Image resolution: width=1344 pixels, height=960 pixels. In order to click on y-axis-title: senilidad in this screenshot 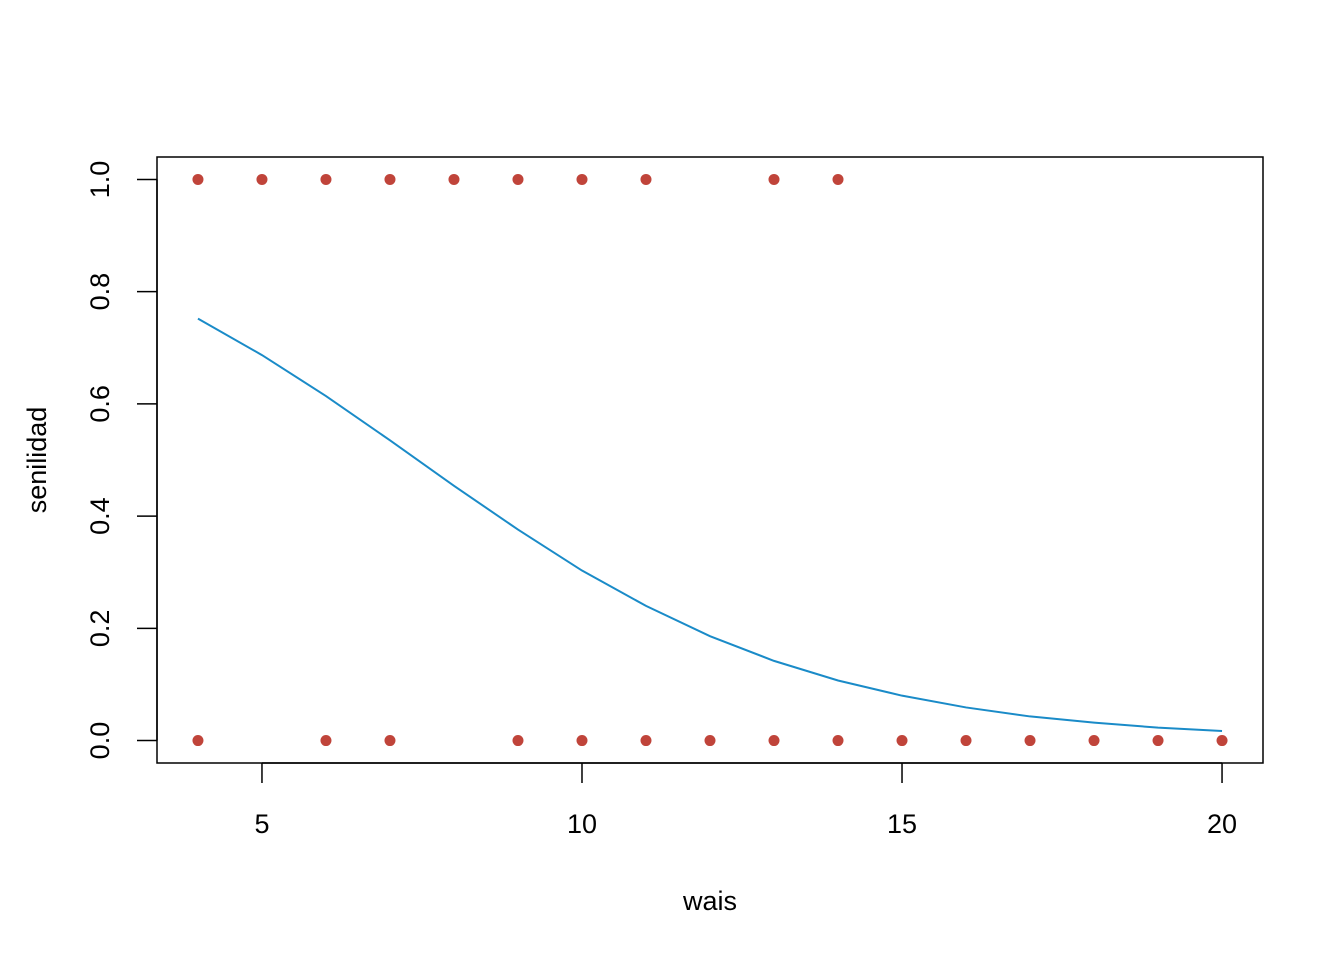, I will do `click(37, 460)`.